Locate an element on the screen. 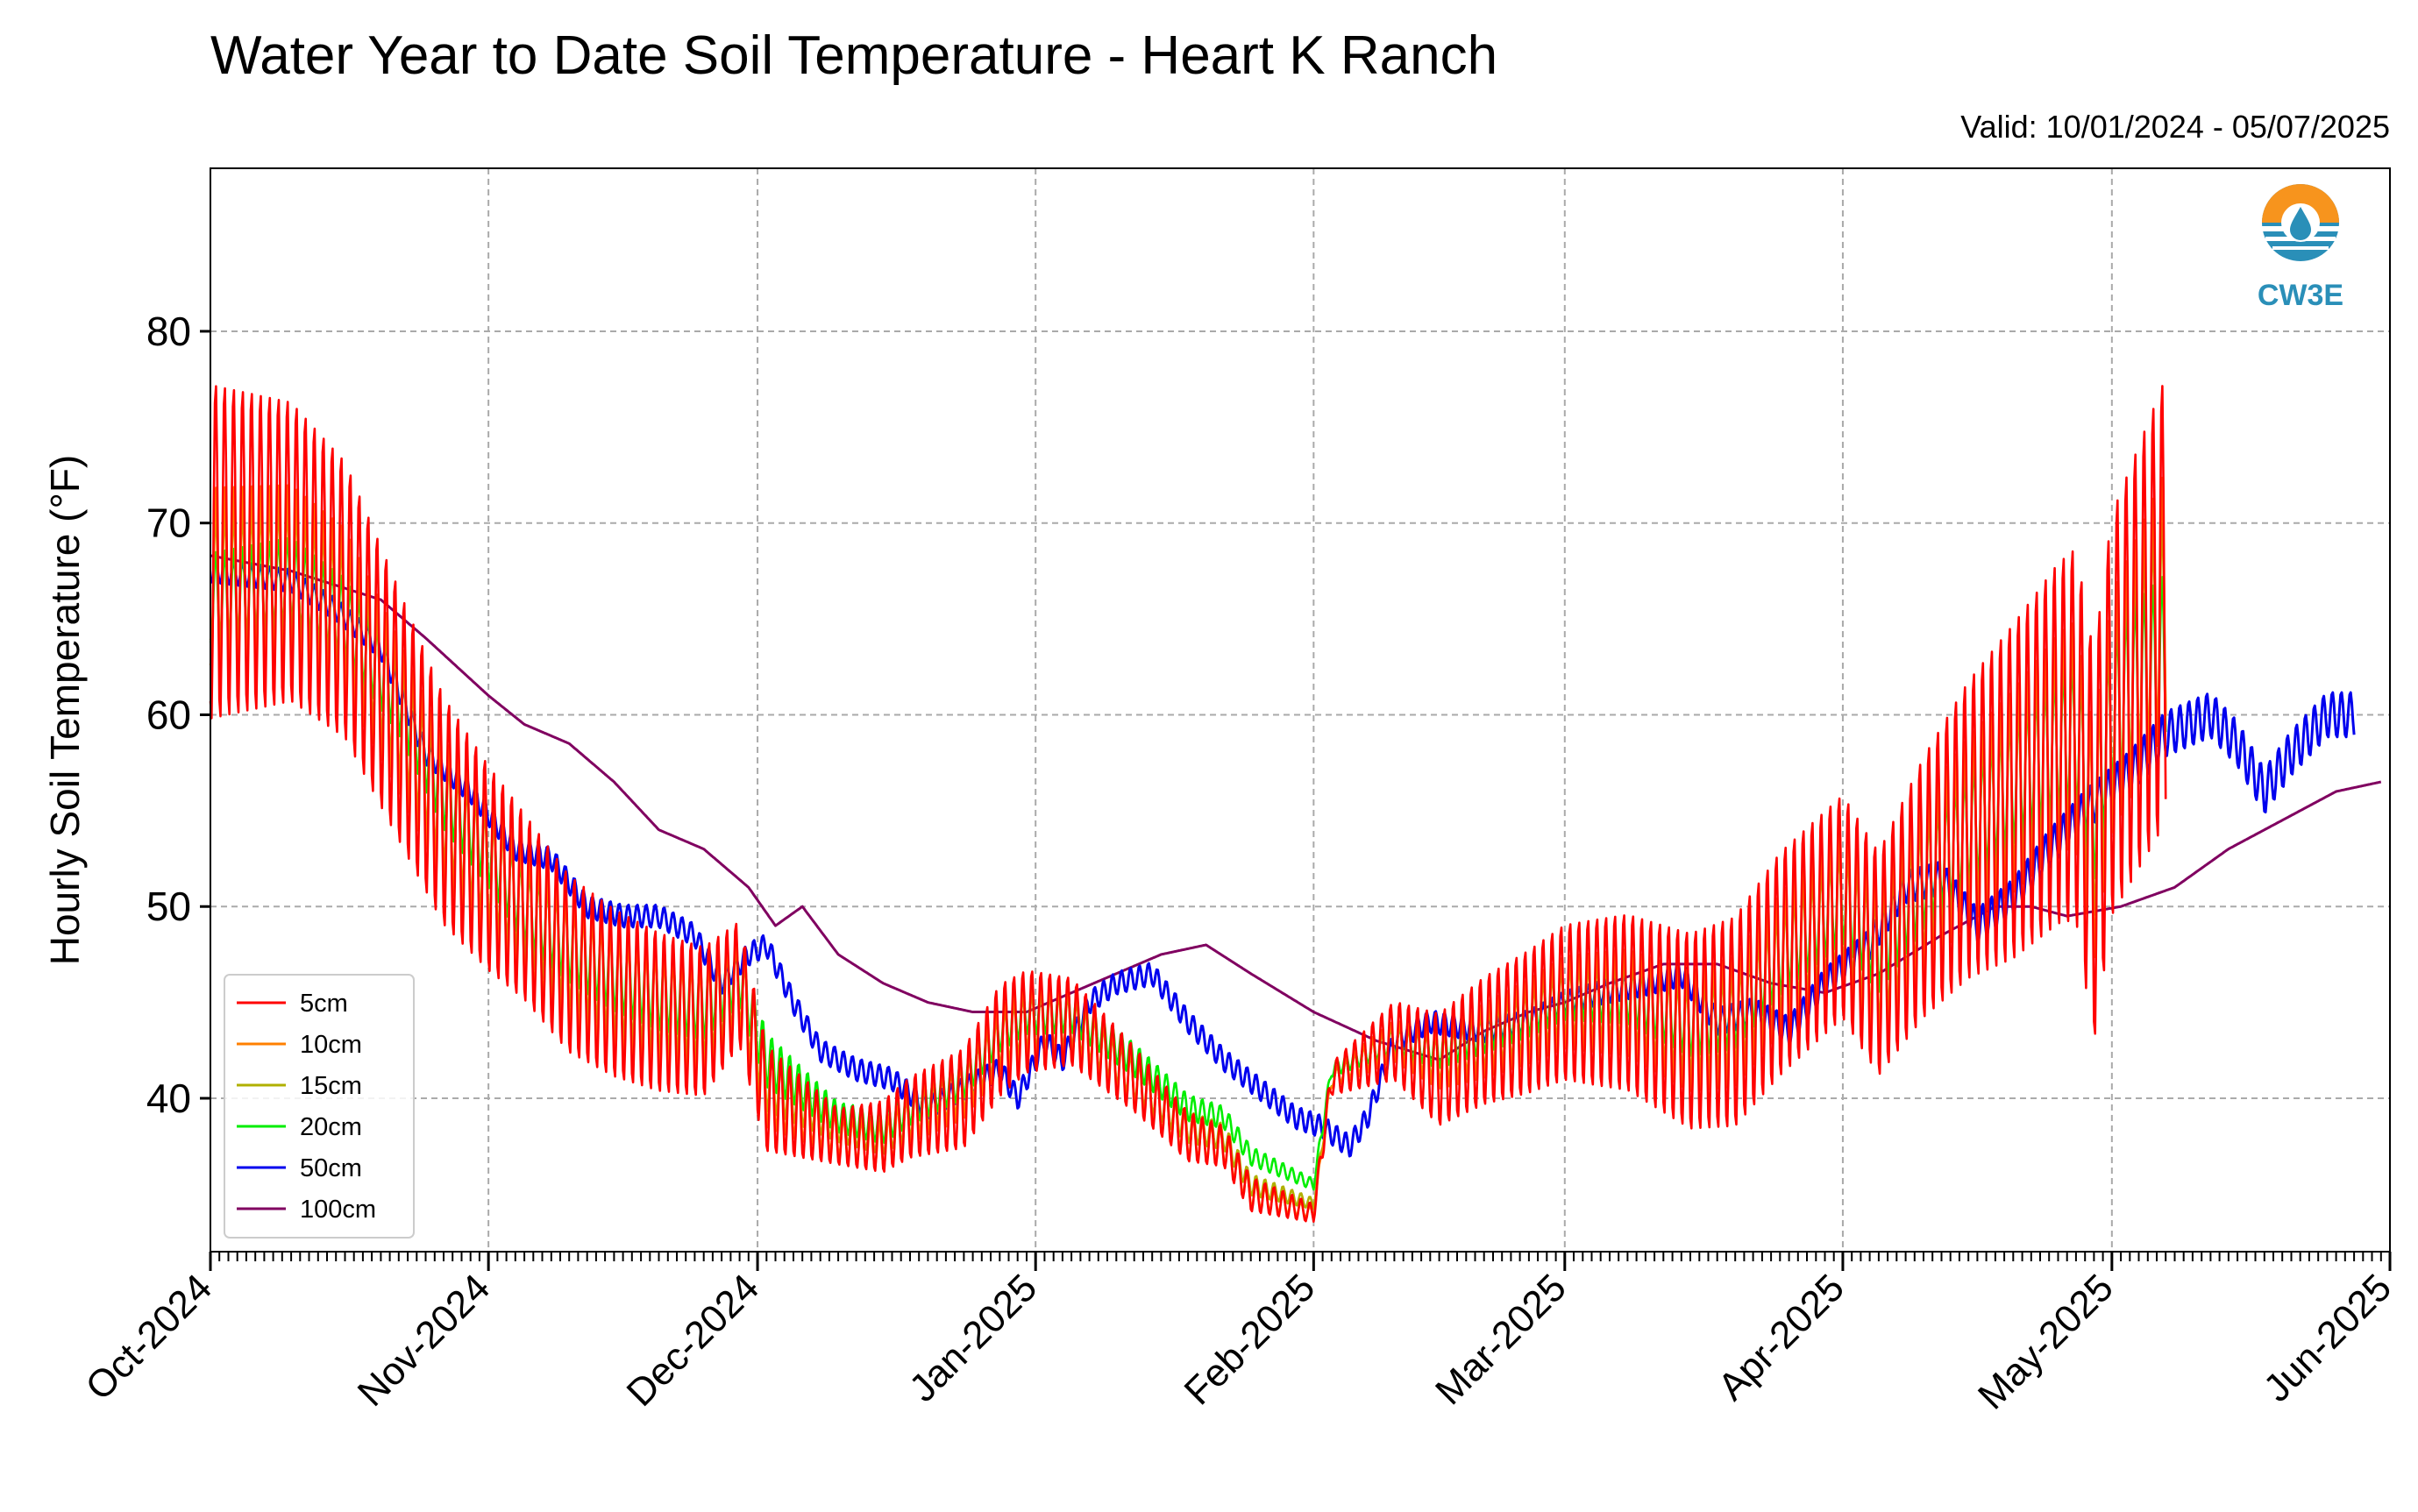 The height and width of the screenshot is (1512, 2418). x-tick-label: Oct-2024 is located at coordinates (148, 1337).